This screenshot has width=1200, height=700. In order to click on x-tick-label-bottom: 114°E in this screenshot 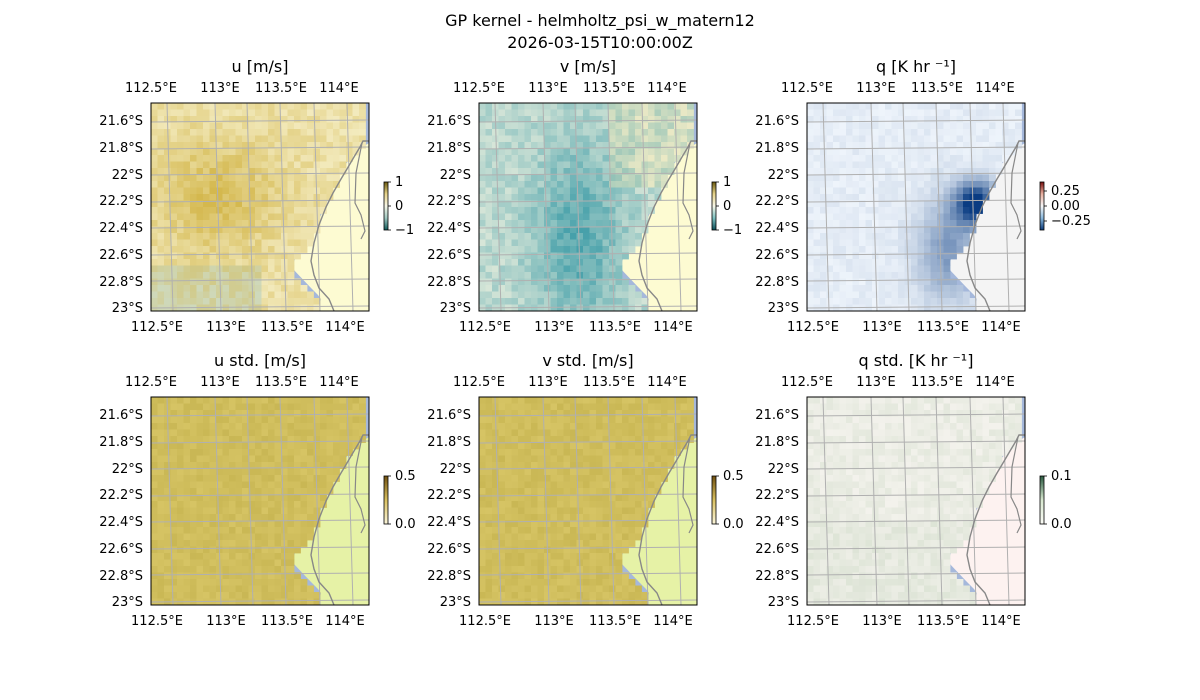, I will do `click(345, 621)`.